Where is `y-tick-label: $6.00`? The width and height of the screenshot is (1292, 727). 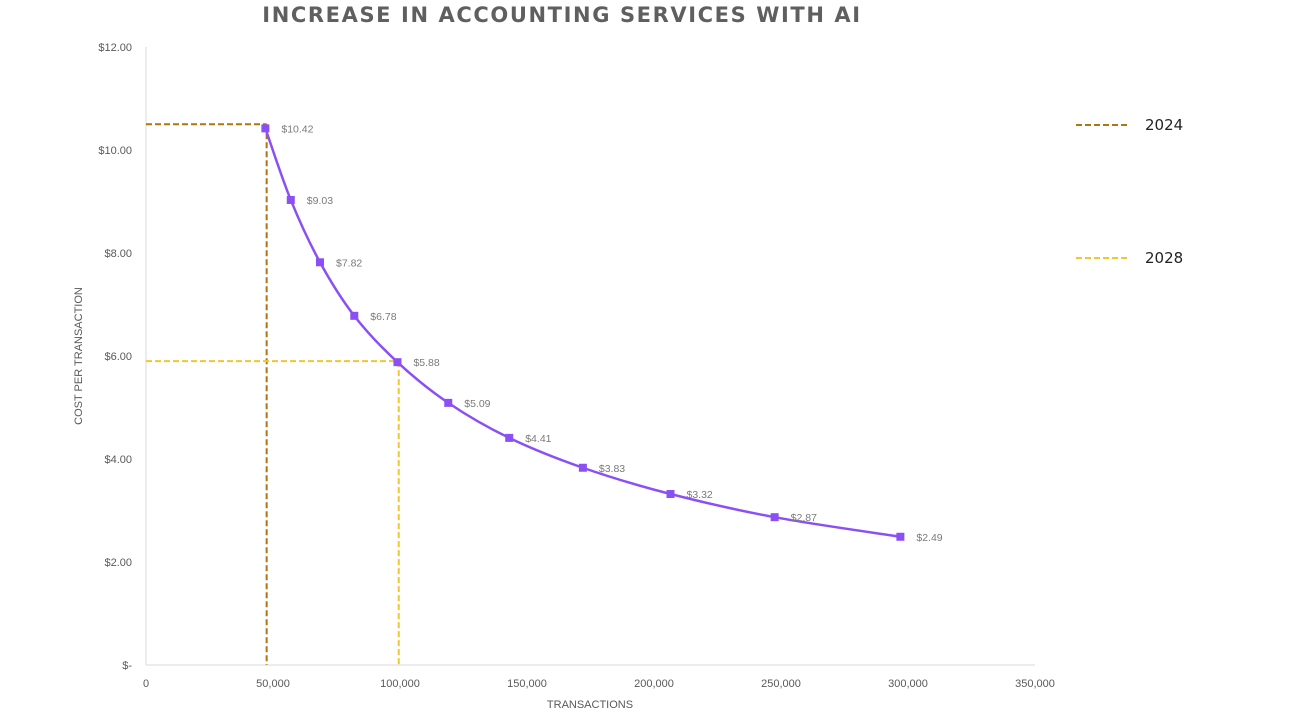 y-tick-label: $6.00 is located at coordinates (118, 357).